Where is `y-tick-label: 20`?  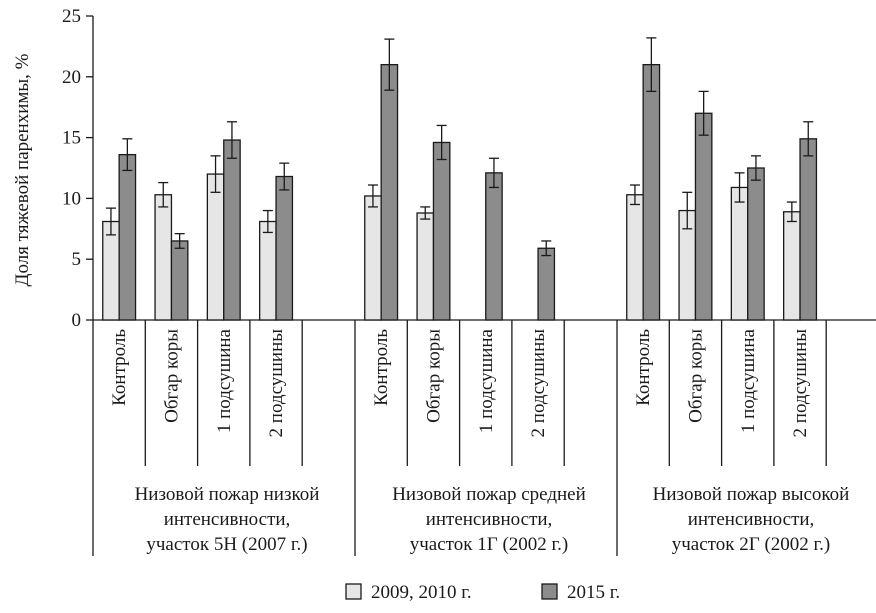
y-tick-label: 20 is located at coordinates (71, 77).